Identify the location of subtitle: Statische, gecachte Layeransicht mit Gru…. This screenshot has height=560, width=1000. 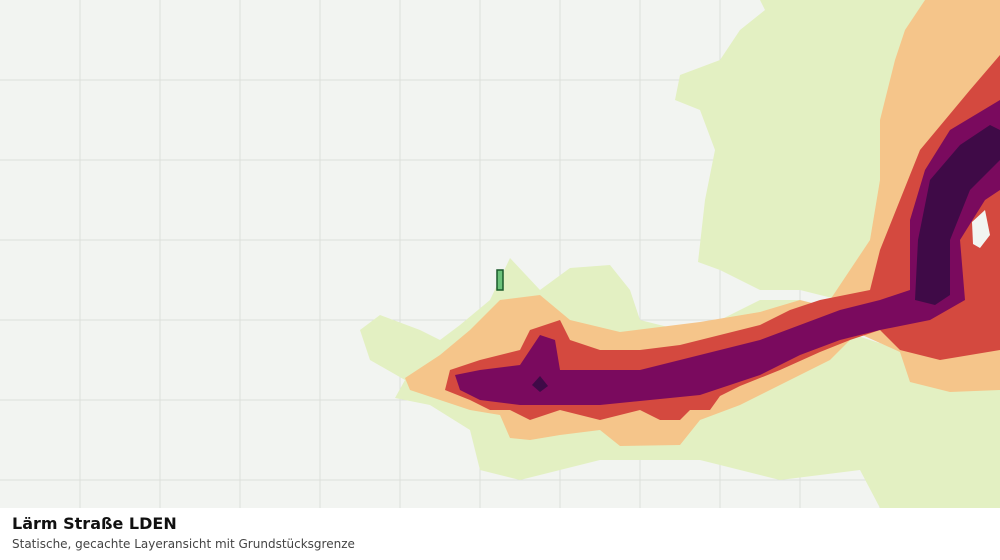
(183, 544).